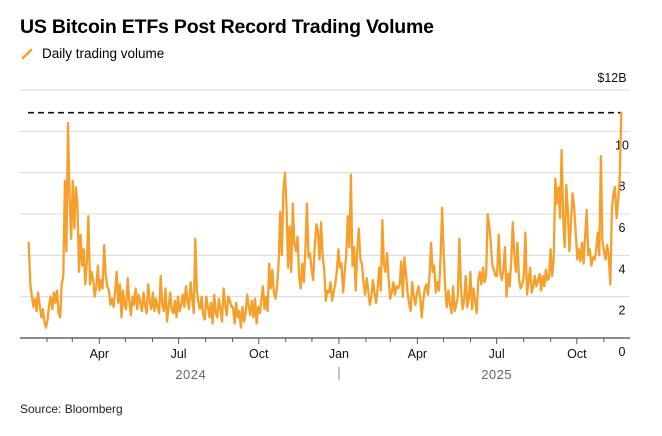 The image size is (662, 436). I want to click on legend-line-icon, so click(27, 53).